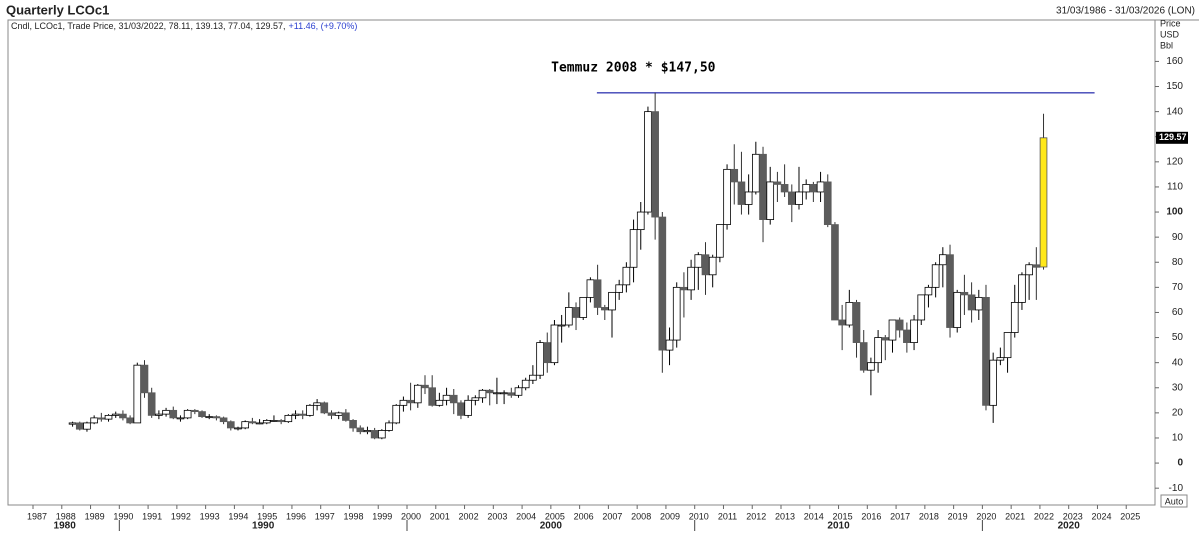  I want to click on x-tick-label: 2008, so click(641, 516).